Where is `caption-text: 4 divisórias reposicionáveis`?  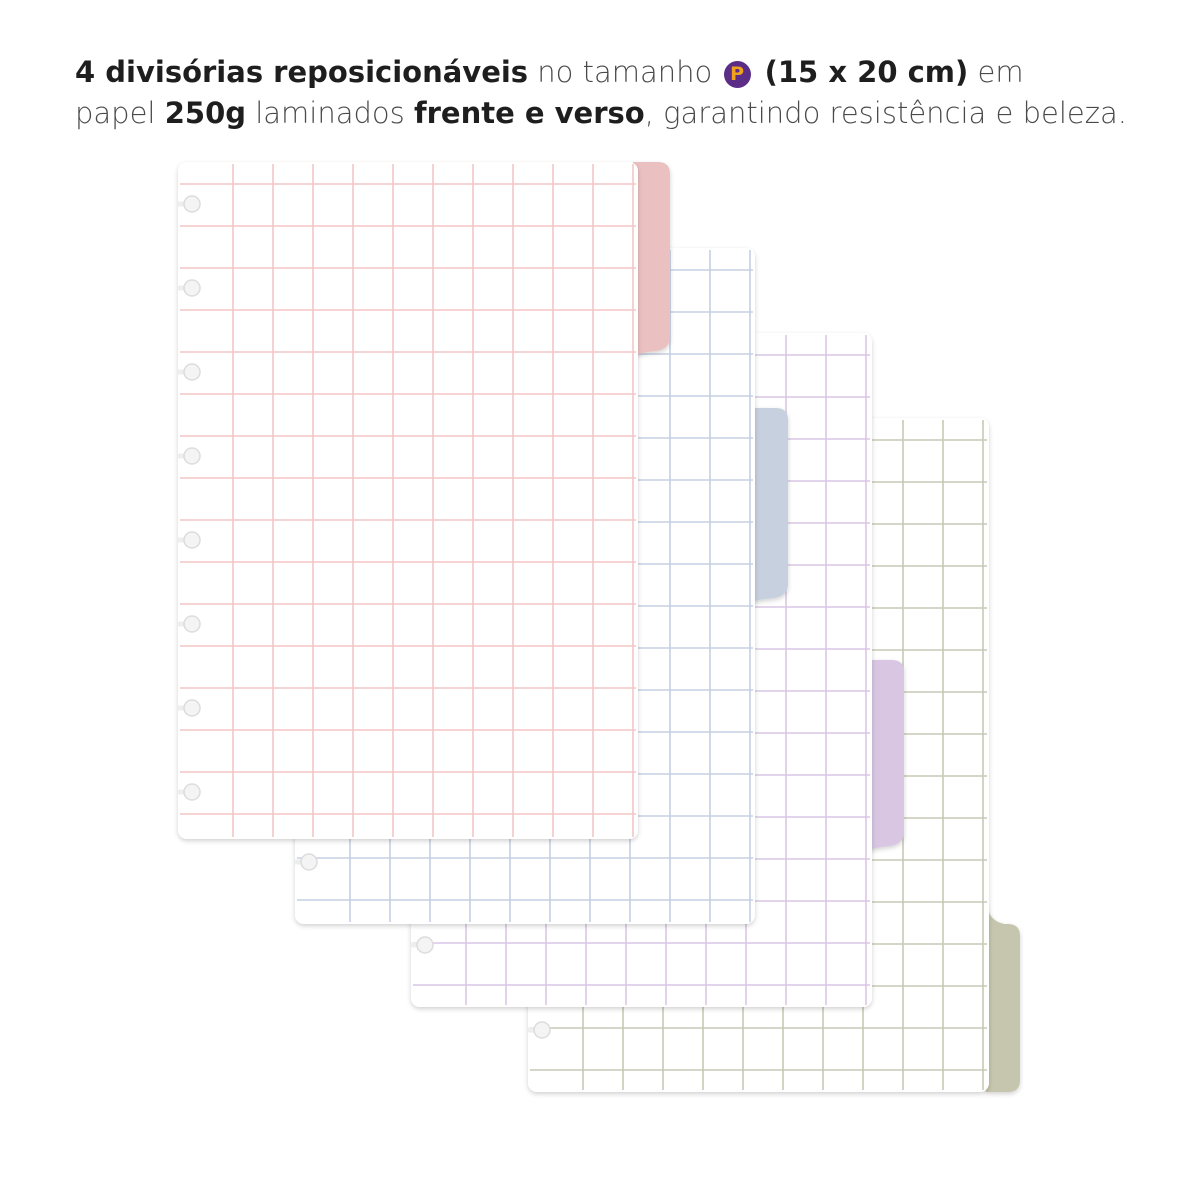 caption-text: 4 divisórias reposicionáveis is located at coordinates (302, 72).